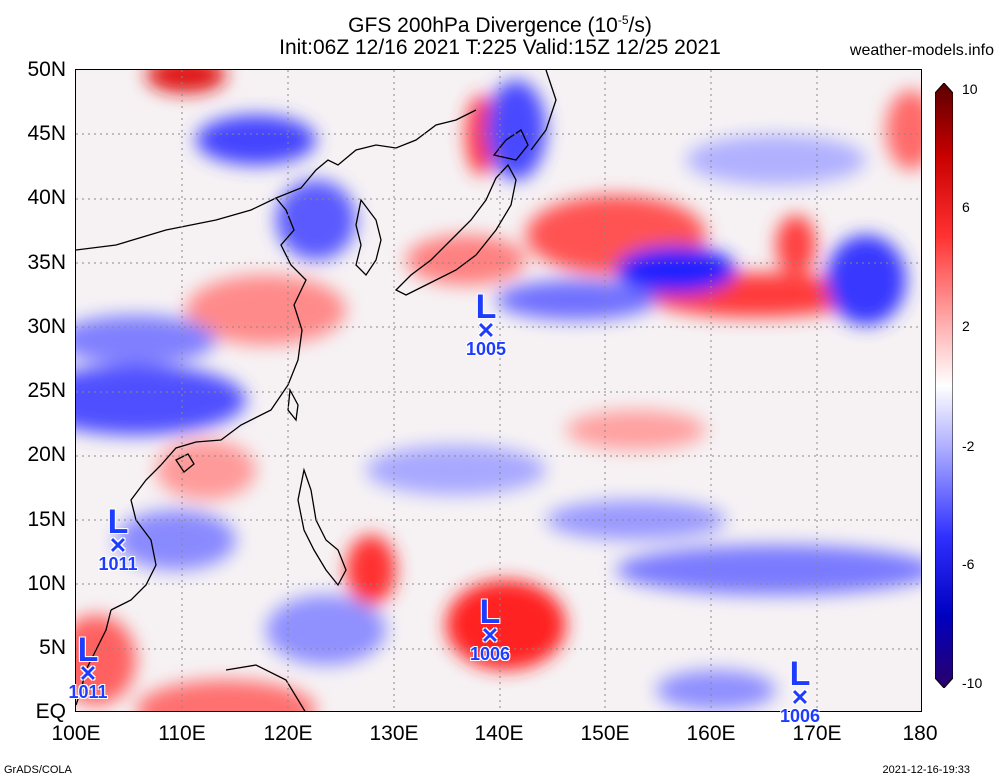  What do you see at coordinates (46, 197) in the screenshot?
I see `lat-label-40n: 40N` at bounding box center [46, 197].